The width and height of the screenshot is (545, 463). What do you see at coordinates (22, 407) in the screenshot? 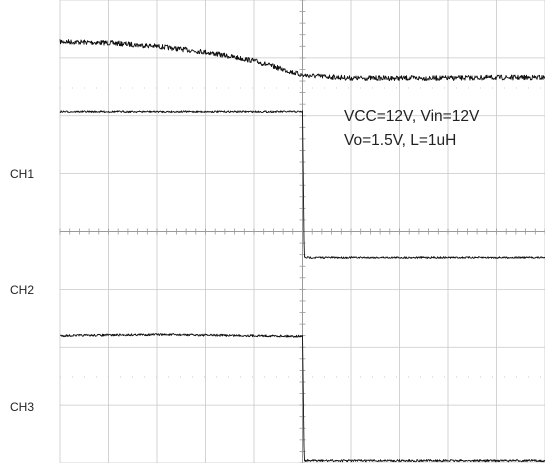
I see `channel-label-ch3: CH3` at bounding box center [22, 407].